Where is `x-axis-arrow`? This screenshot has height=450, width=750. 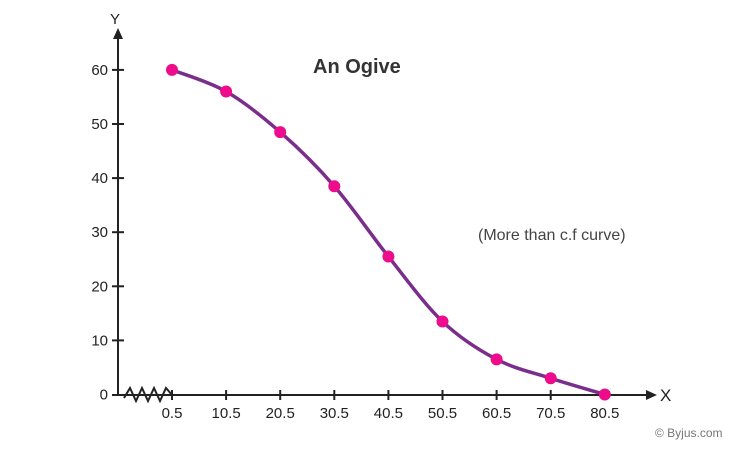 x-axis-arrow is located at coordinates (651, 395).